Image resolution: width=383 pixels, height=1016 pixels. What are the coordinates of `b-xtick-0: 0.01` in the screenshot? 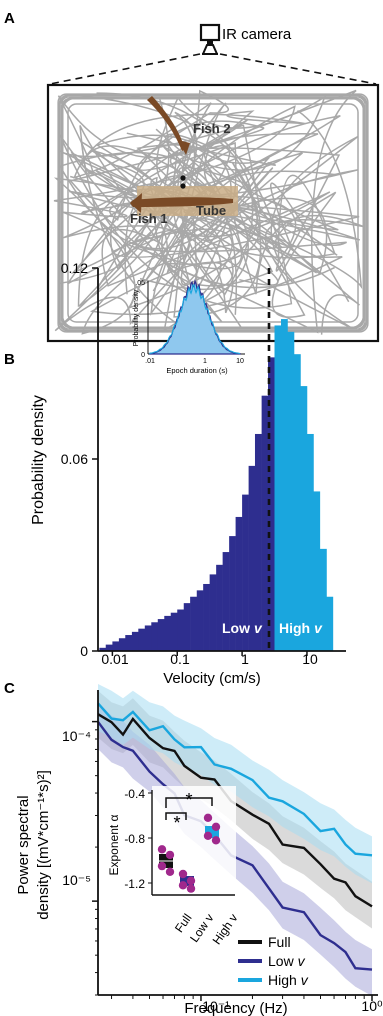 It's located at (114, 659).